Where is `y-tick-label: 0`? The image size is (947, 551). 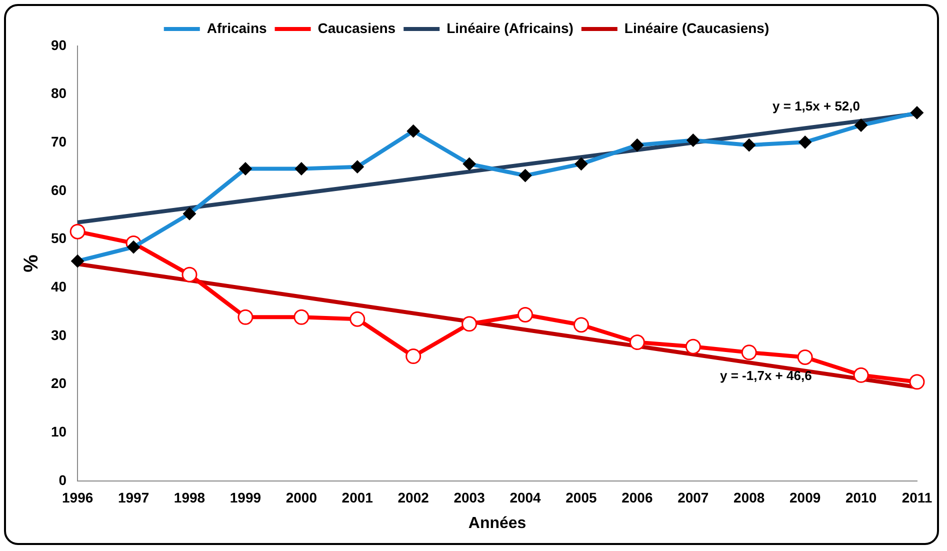
y-tick-label: 0 is located at coordinates (62, 480).